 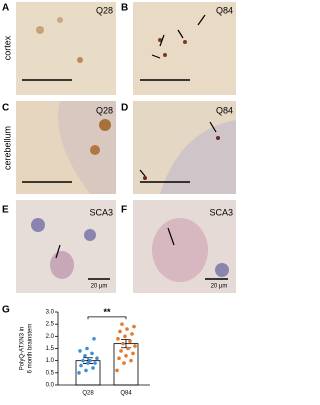 What do you see at coordinates (50, 386) in the screenshot?
I see `y-tick-label: 0.0` at bounding box center [50, 386].